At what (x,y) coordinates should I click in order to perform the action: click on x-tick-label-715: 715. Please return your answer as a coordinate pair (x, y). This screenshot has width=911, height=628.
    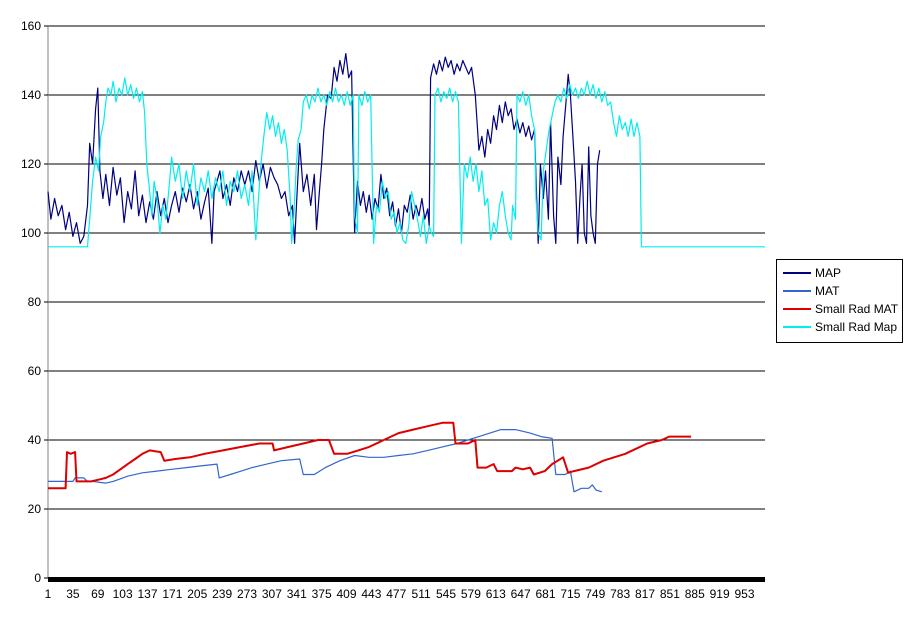
    Looking at the image, I should click on (570, 594).